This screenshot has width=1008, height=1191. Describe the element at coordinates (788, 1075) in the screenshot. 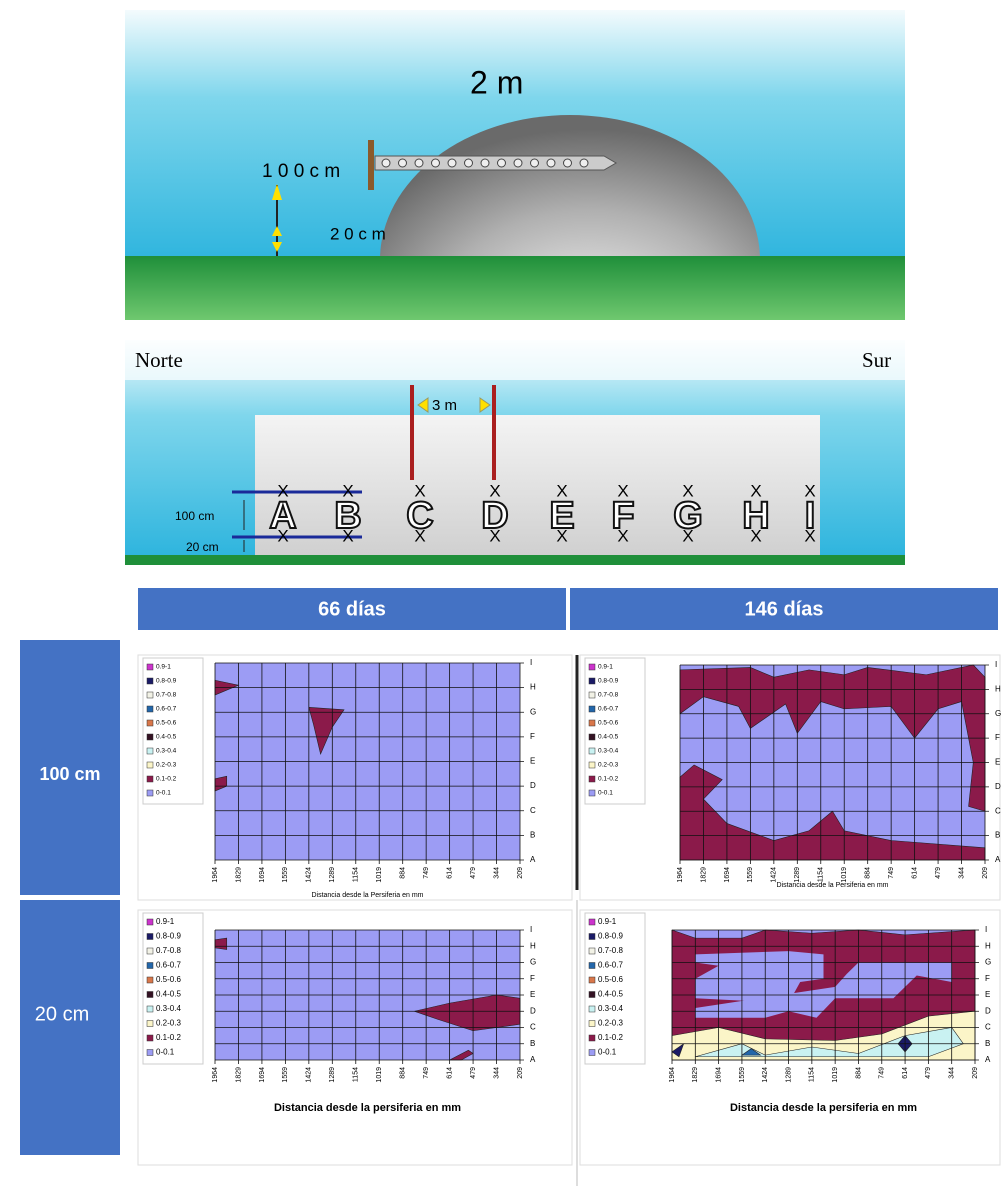

I see `x-tick-label: 1289` at that location.